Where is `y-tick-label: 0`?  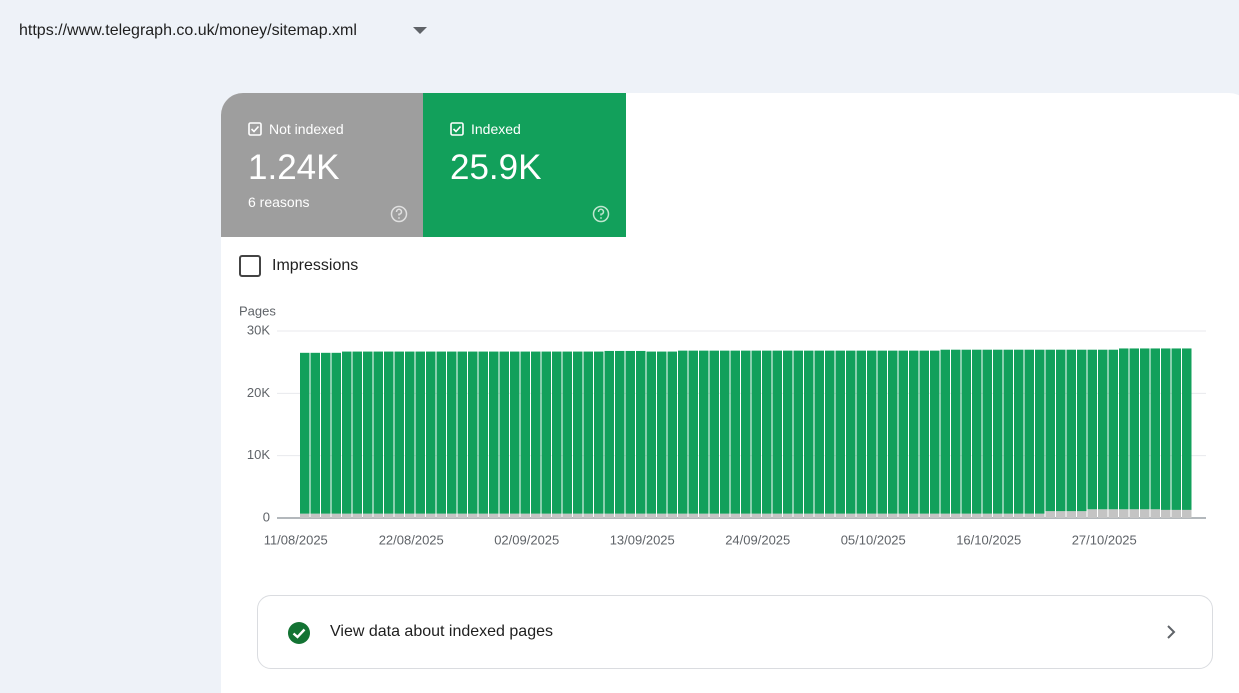 y-tick-label: 0 is located at coordinates (266, 516).